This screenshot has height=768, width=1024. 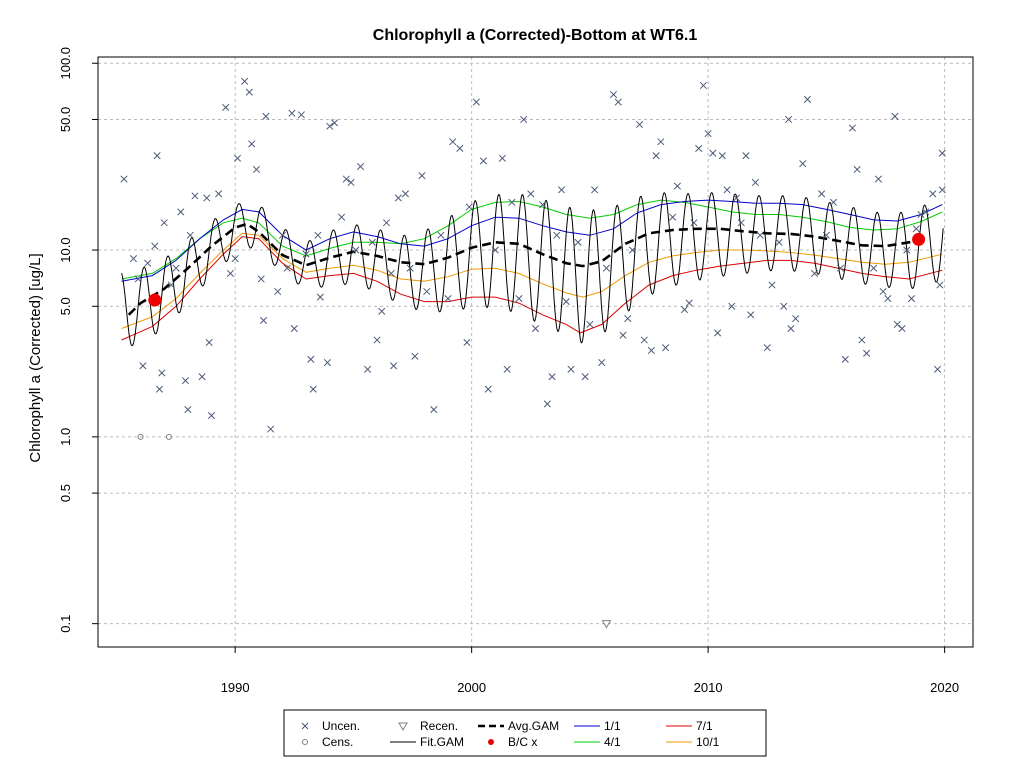 I want to click on y-tick-label: 100.0, so click(x=65, y=63).